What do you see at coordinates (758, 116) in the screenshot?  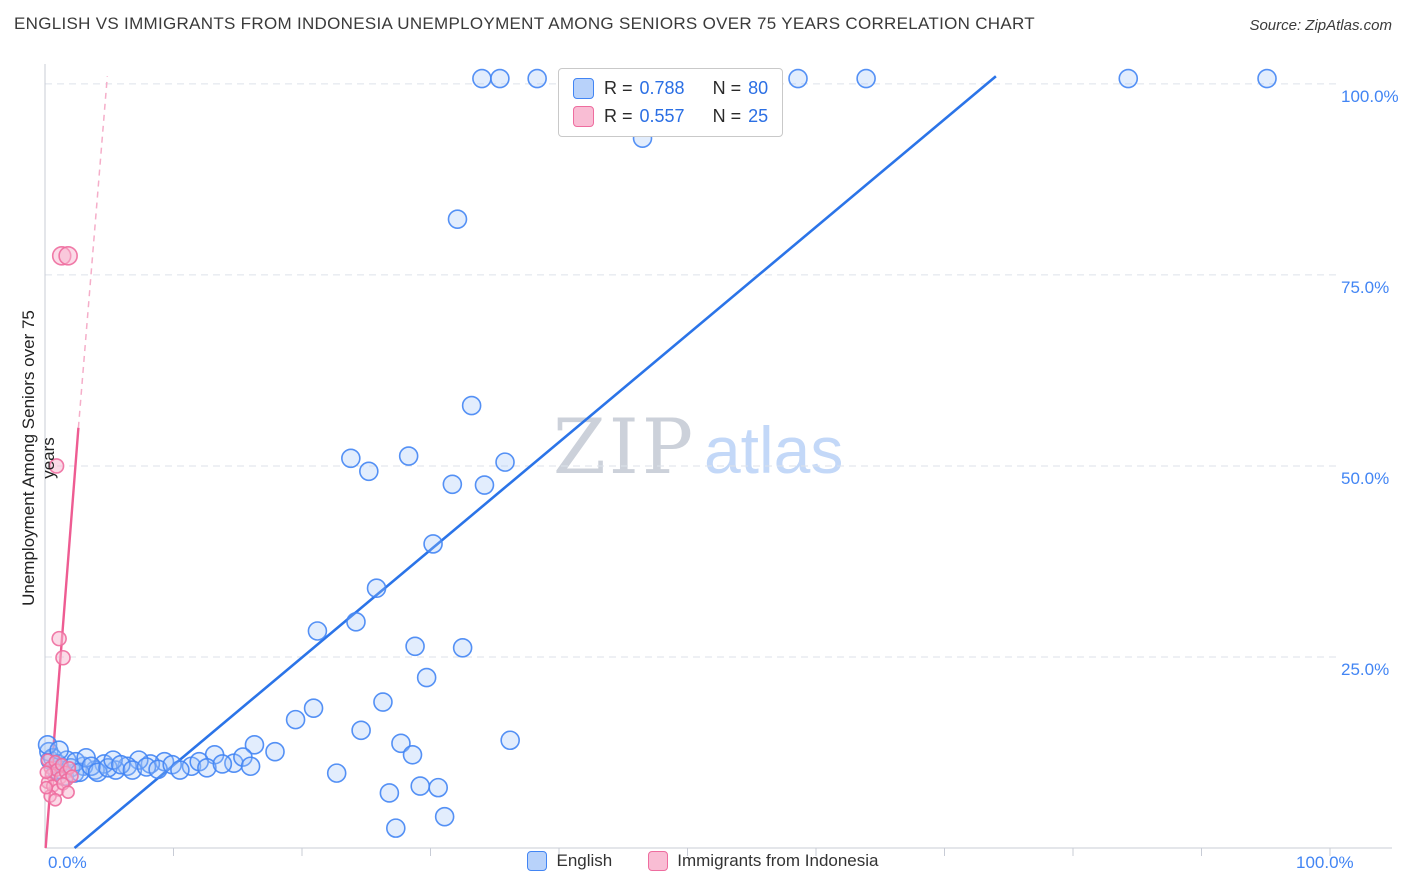 I see `n-value: 25` at bounding box center [758, 116].